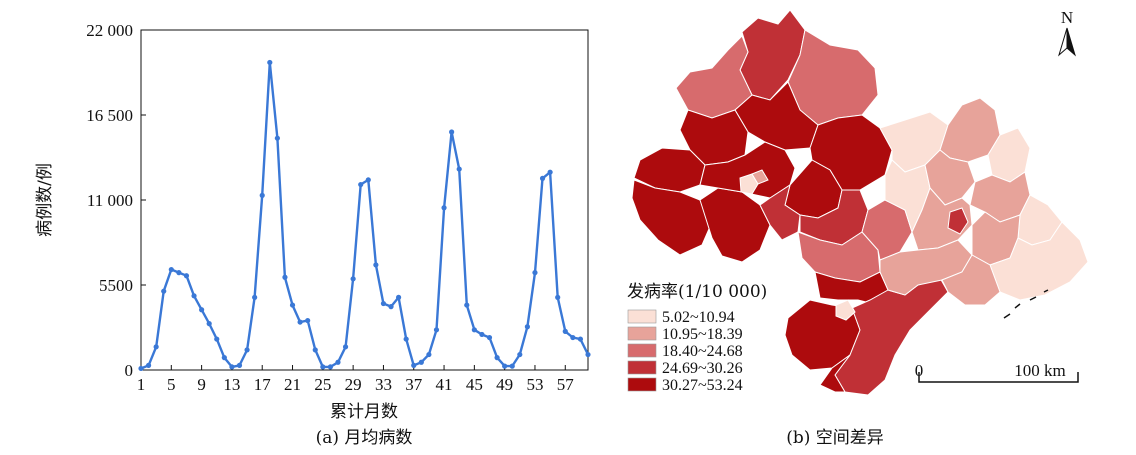  Describe the element at coordinates (292, 384) in the screenshot. I see `x-tick-label: 21` at that location.